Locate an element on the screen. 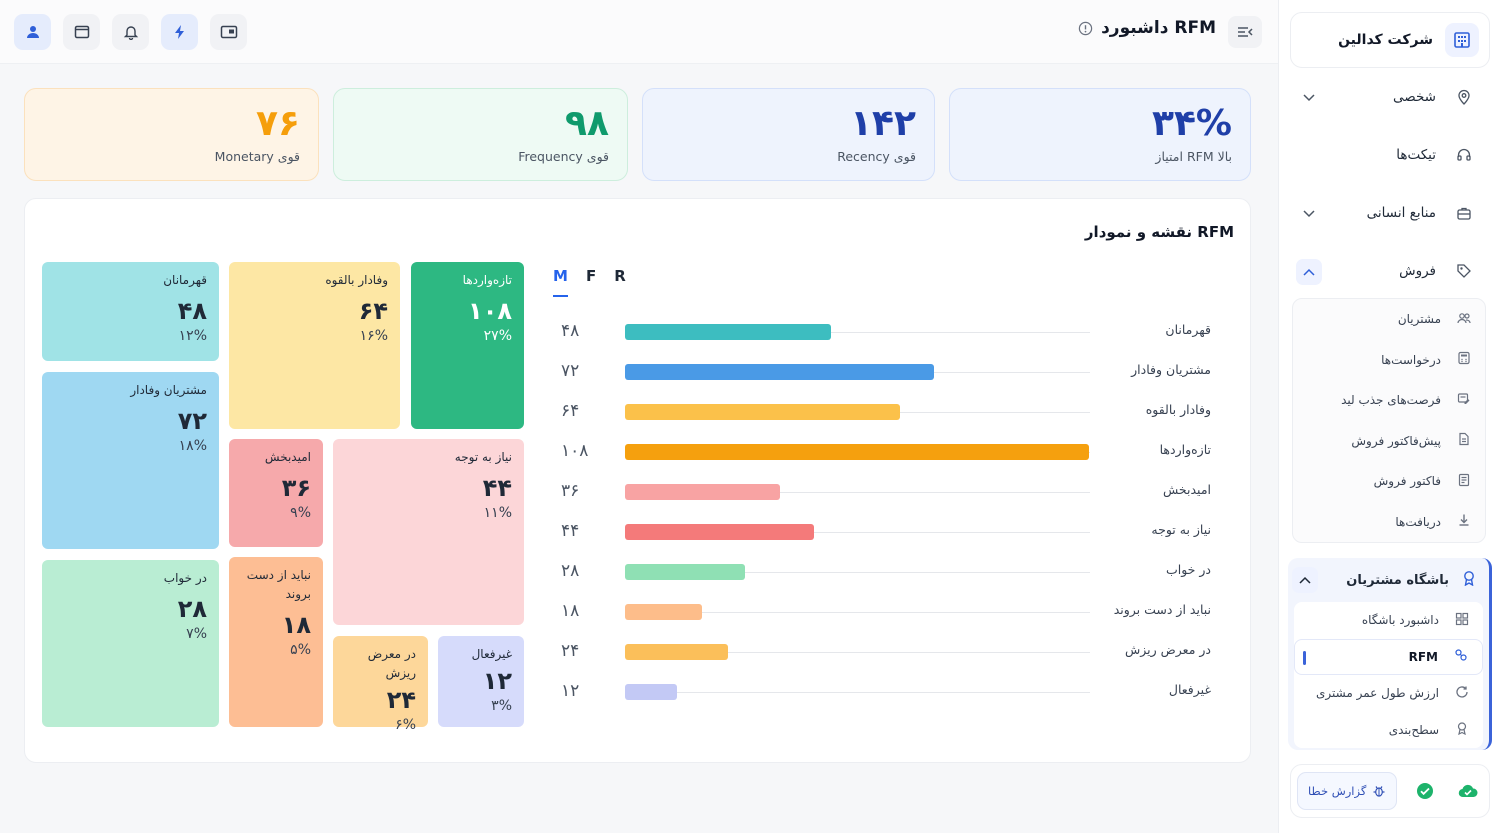 The height and width of the screenshot is (833, 1500). notifications-button is located at coordinates (130, 32).